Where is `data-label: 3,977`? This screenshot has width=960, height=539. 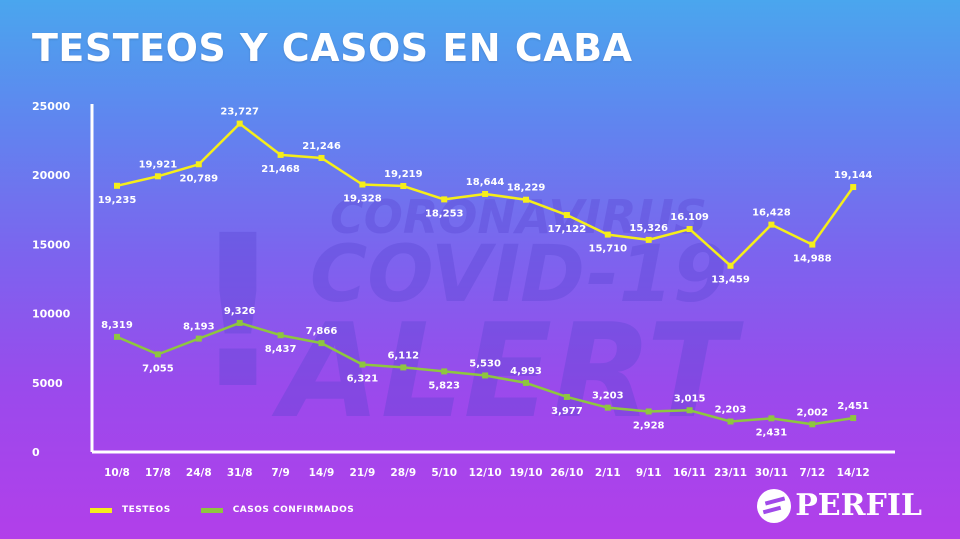
data-label: 3,977 is located at coordinates (567, 411).